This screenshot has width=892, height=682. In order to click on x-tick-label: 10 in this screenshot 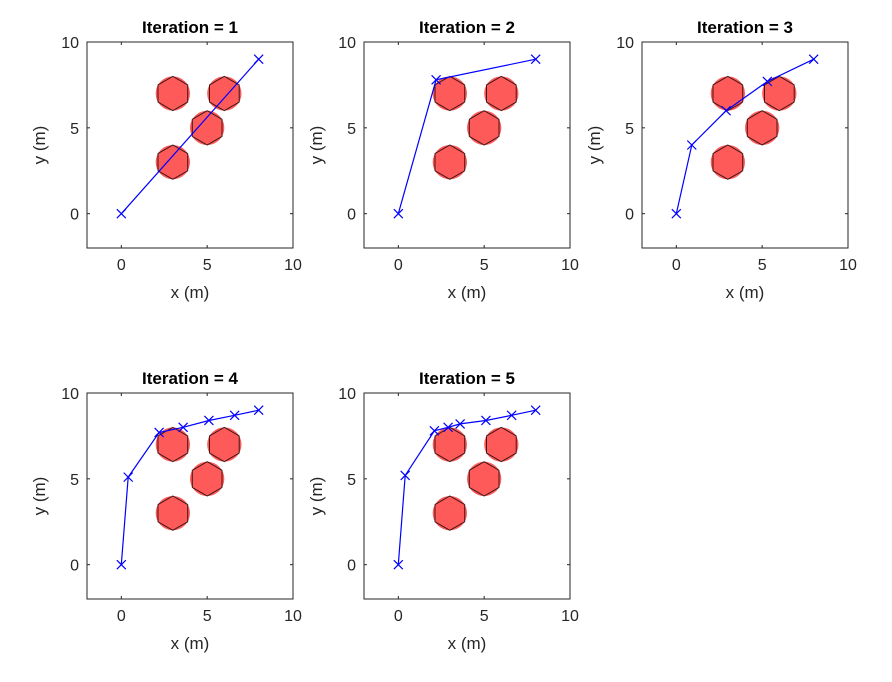, I will do `click(293, 265)`.